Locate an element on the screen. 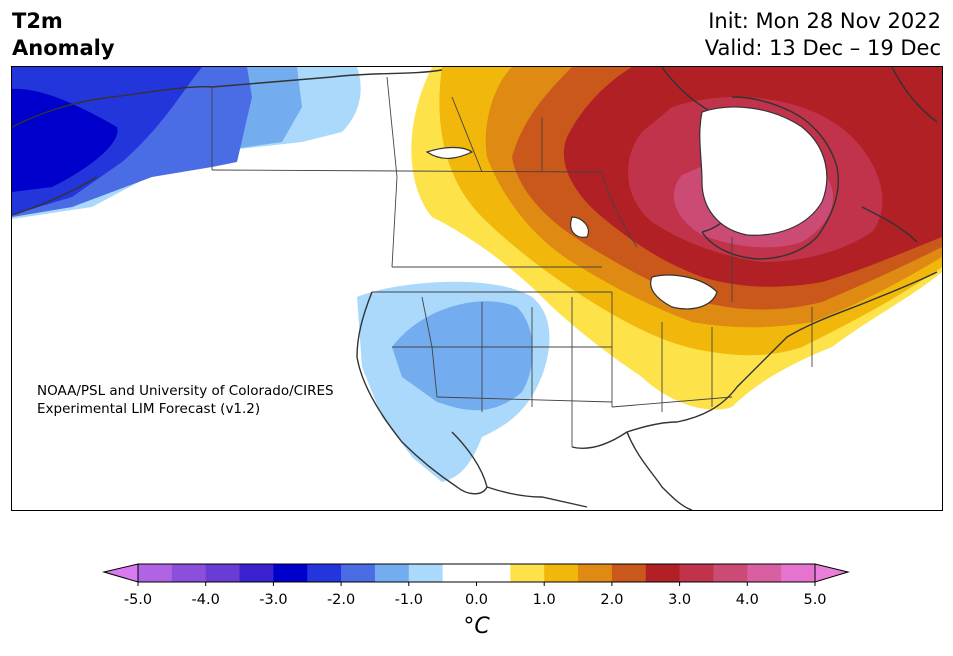  colorbar-under-arrow is located at coordinates (120, 573).